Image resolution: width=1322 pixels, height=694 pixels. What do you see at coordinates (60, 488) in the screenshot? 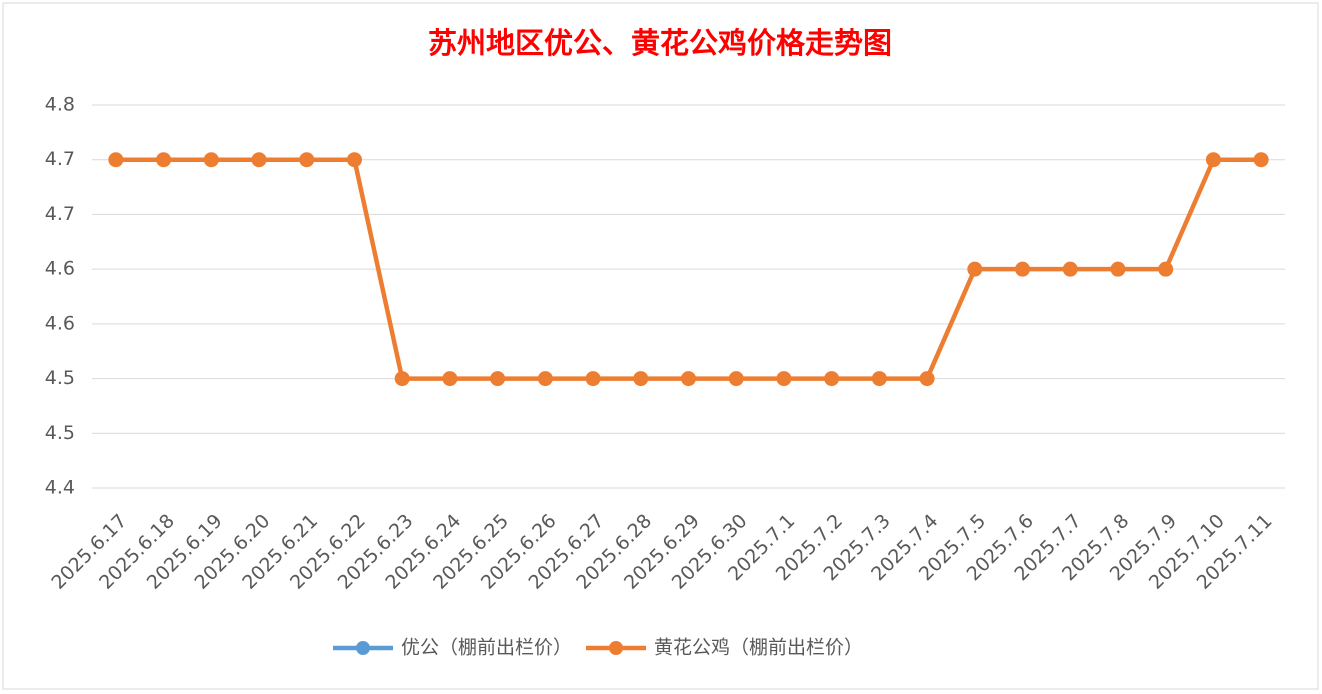
I see `y-tick-label: 4.4` at bounding box center [60, 488].